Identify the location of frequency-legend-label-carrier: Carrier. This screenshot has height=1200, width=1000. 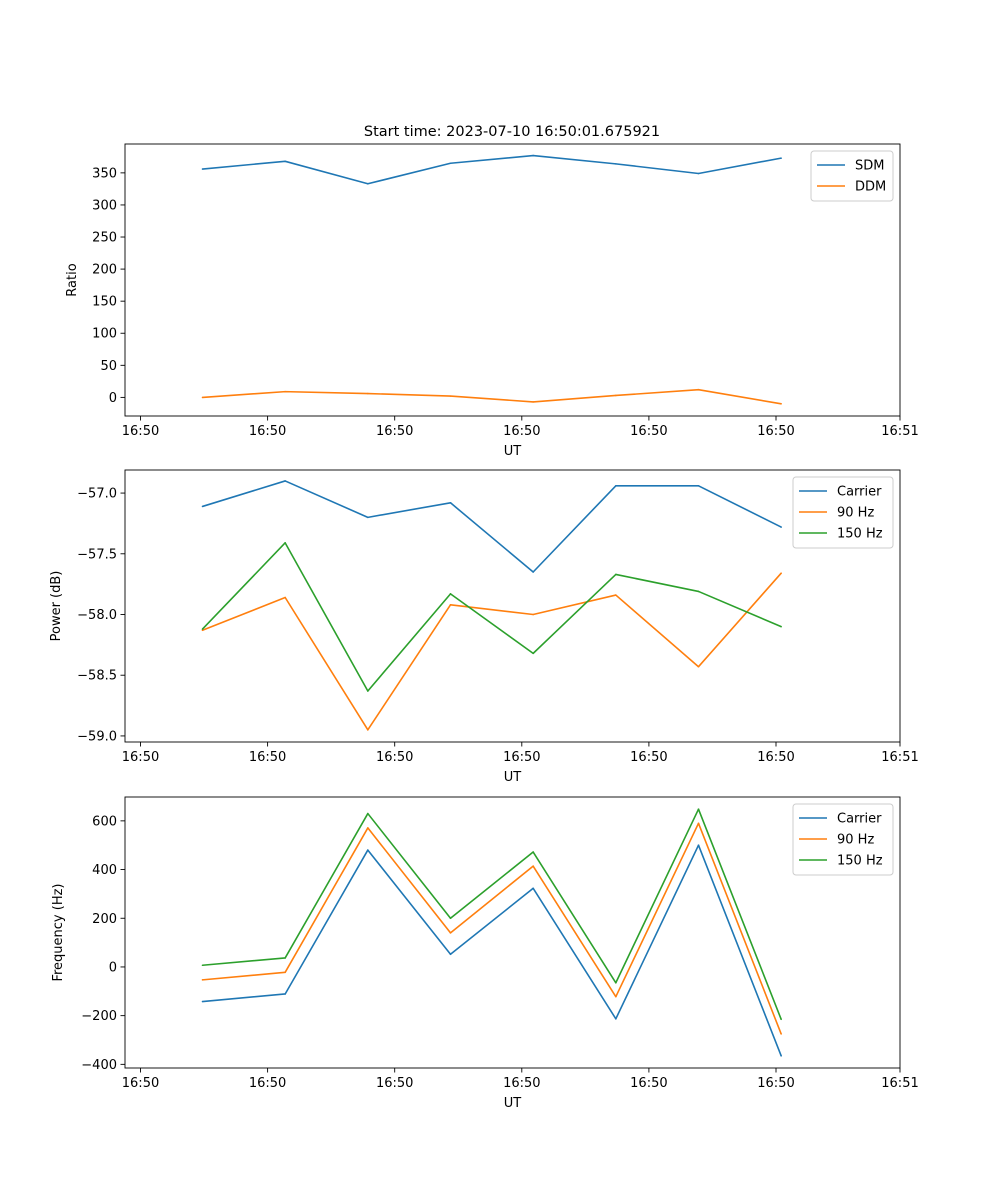
(859, 819).